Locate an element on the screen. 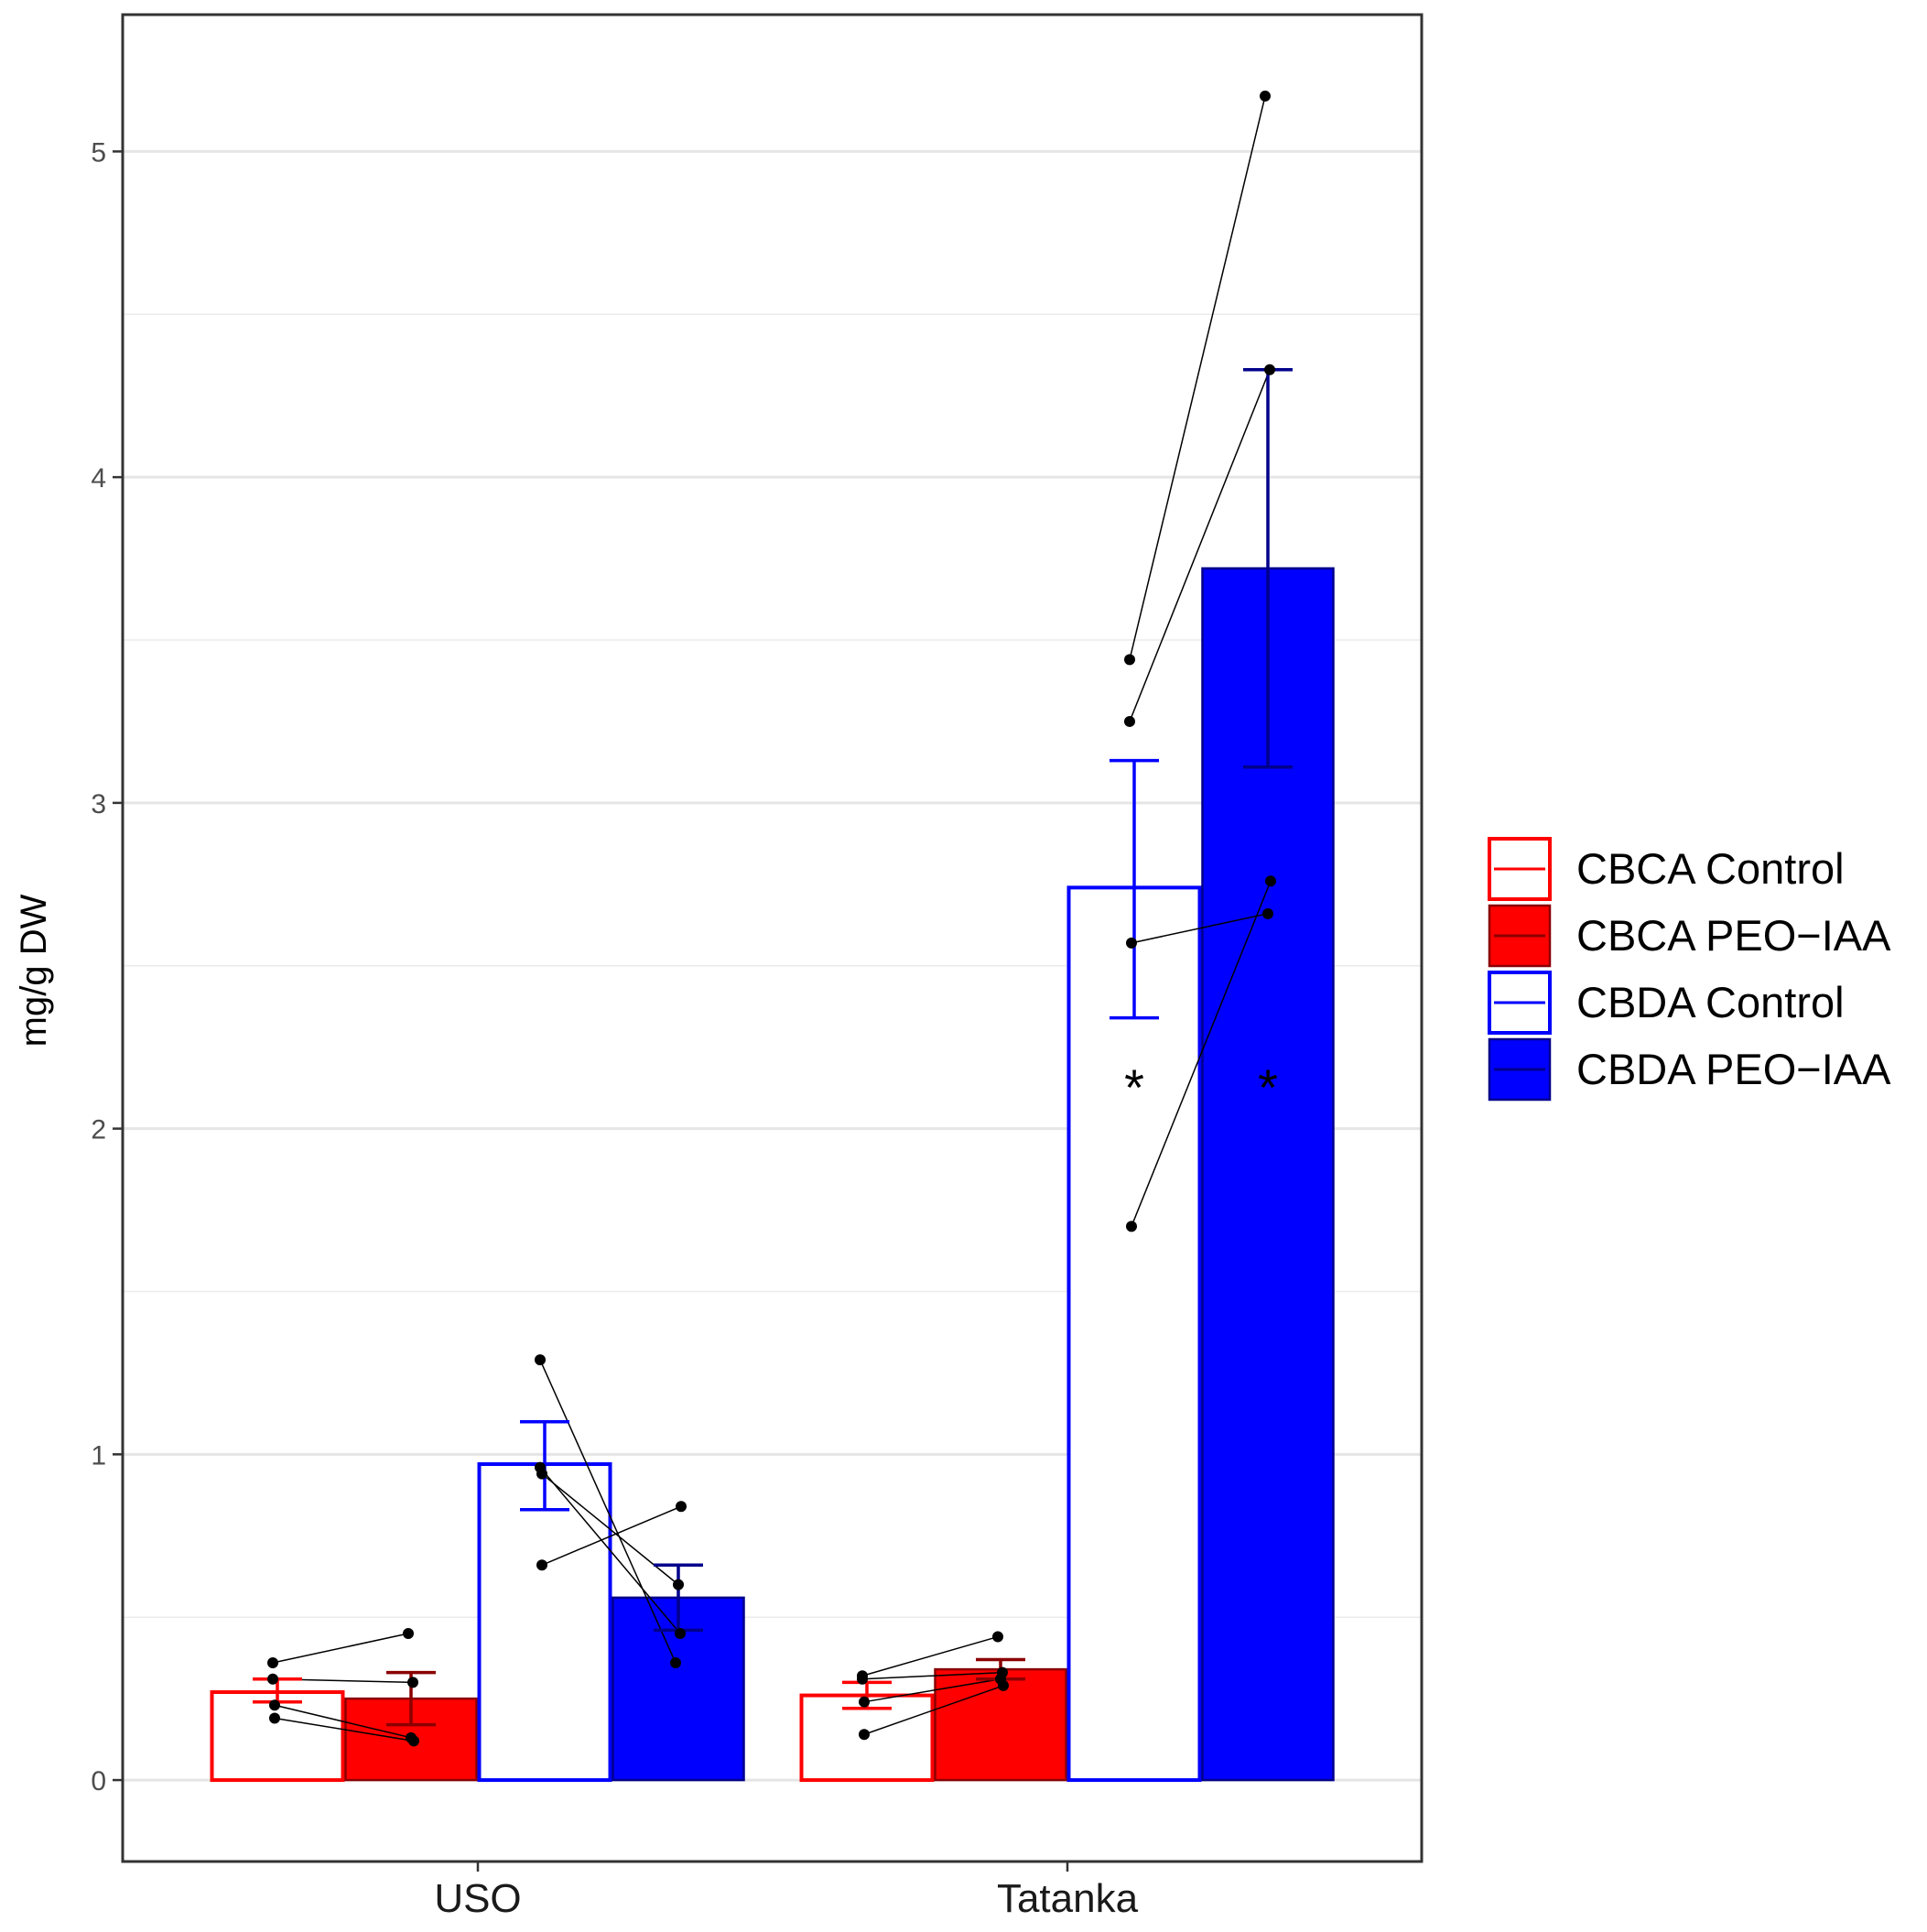  x-axis: USO Tatanka is located at coordinates (786, 1891).